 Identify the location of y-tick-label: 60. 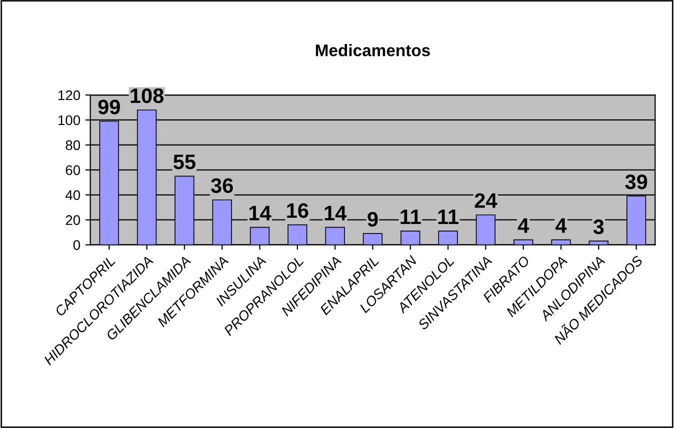
(73, 170).